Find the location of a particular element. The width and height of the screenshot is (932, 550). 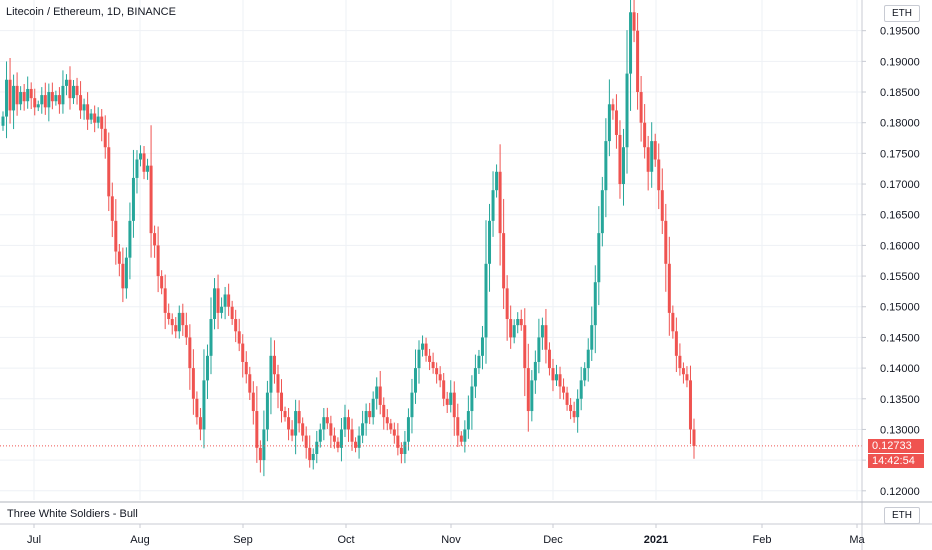

price-tick-label: 0.17000 is located at coordinates (900, 185).